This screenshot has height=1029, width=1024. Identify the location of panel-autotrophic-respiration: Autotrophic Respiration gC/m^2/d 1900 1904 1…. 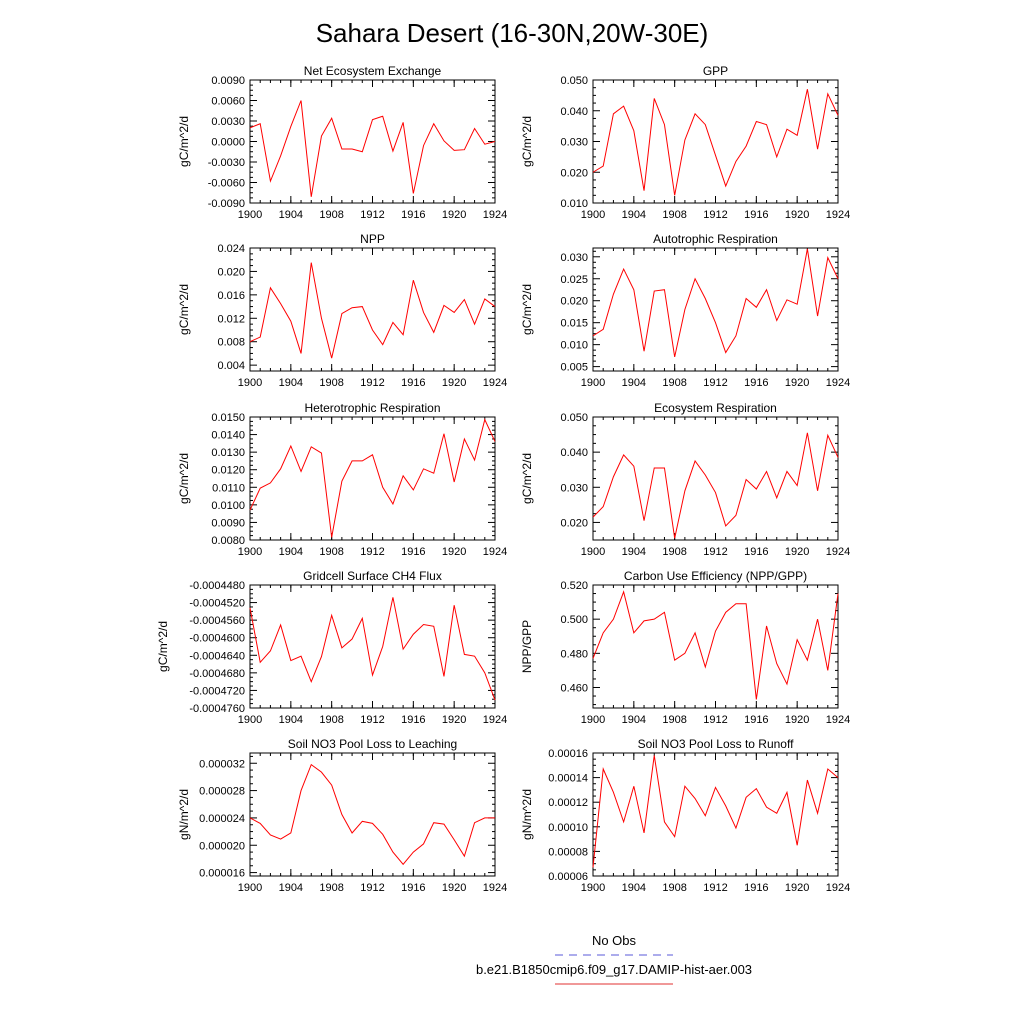
(685, 310).